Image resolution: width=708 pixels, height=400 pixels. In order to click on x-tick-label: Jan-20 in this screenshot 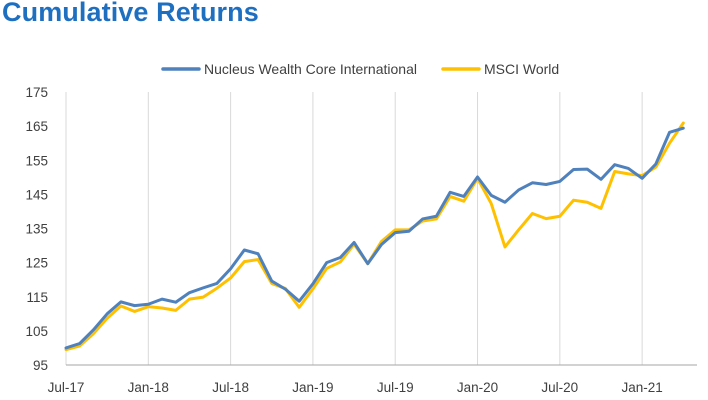, I will do `click(477, 387)`.